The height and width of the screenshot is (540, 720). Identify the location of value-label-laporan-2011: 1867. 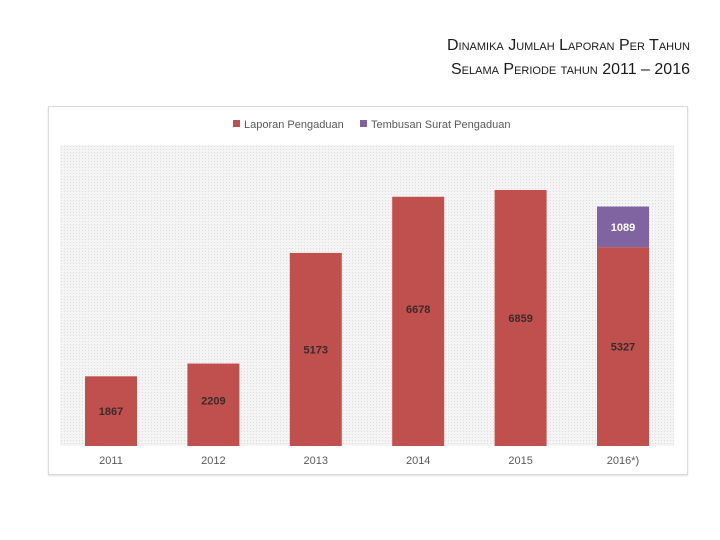
(111, 412).